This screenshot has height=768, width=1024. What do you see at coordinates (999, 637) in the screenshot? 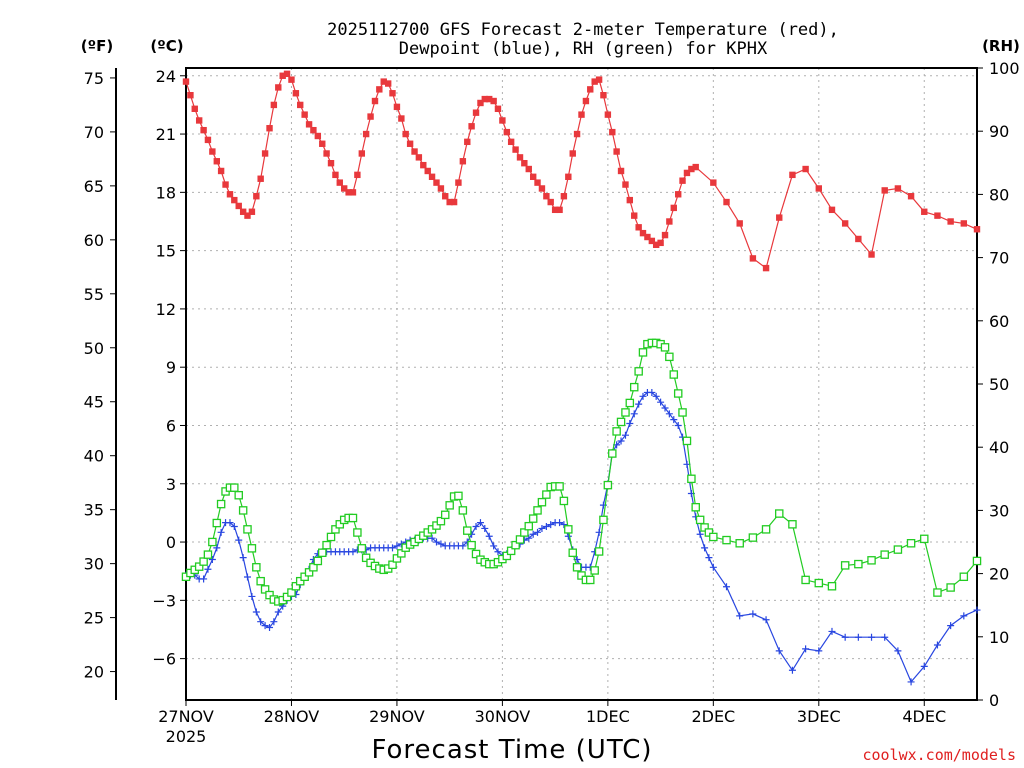
I see `rh-tick-label: 10` at bounding box center [999, 637].